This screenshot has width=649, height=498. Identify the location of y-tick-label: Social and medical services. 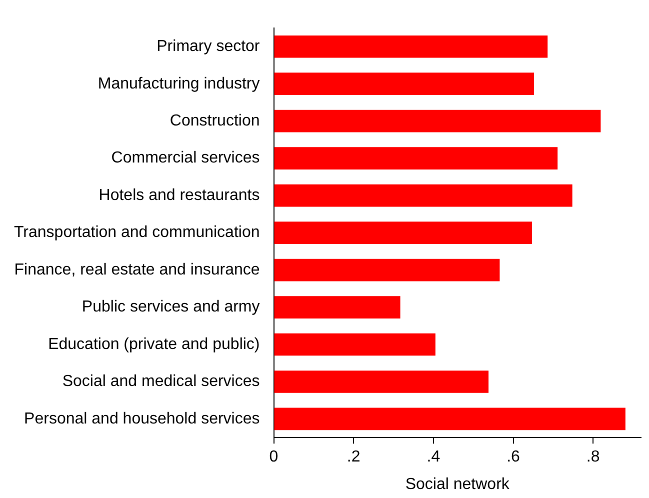
(161, 381).